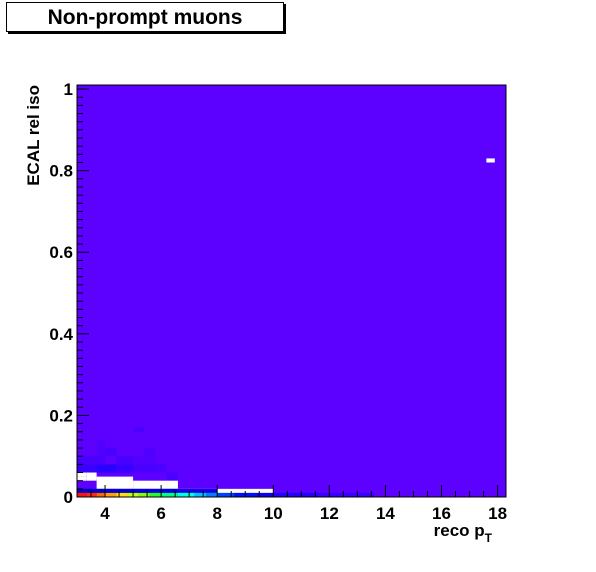 The image size is (596, 572). Describe the element at coordinates (61, 334) in the screenshot. I see `y-tick-label: 0.4` at that location.